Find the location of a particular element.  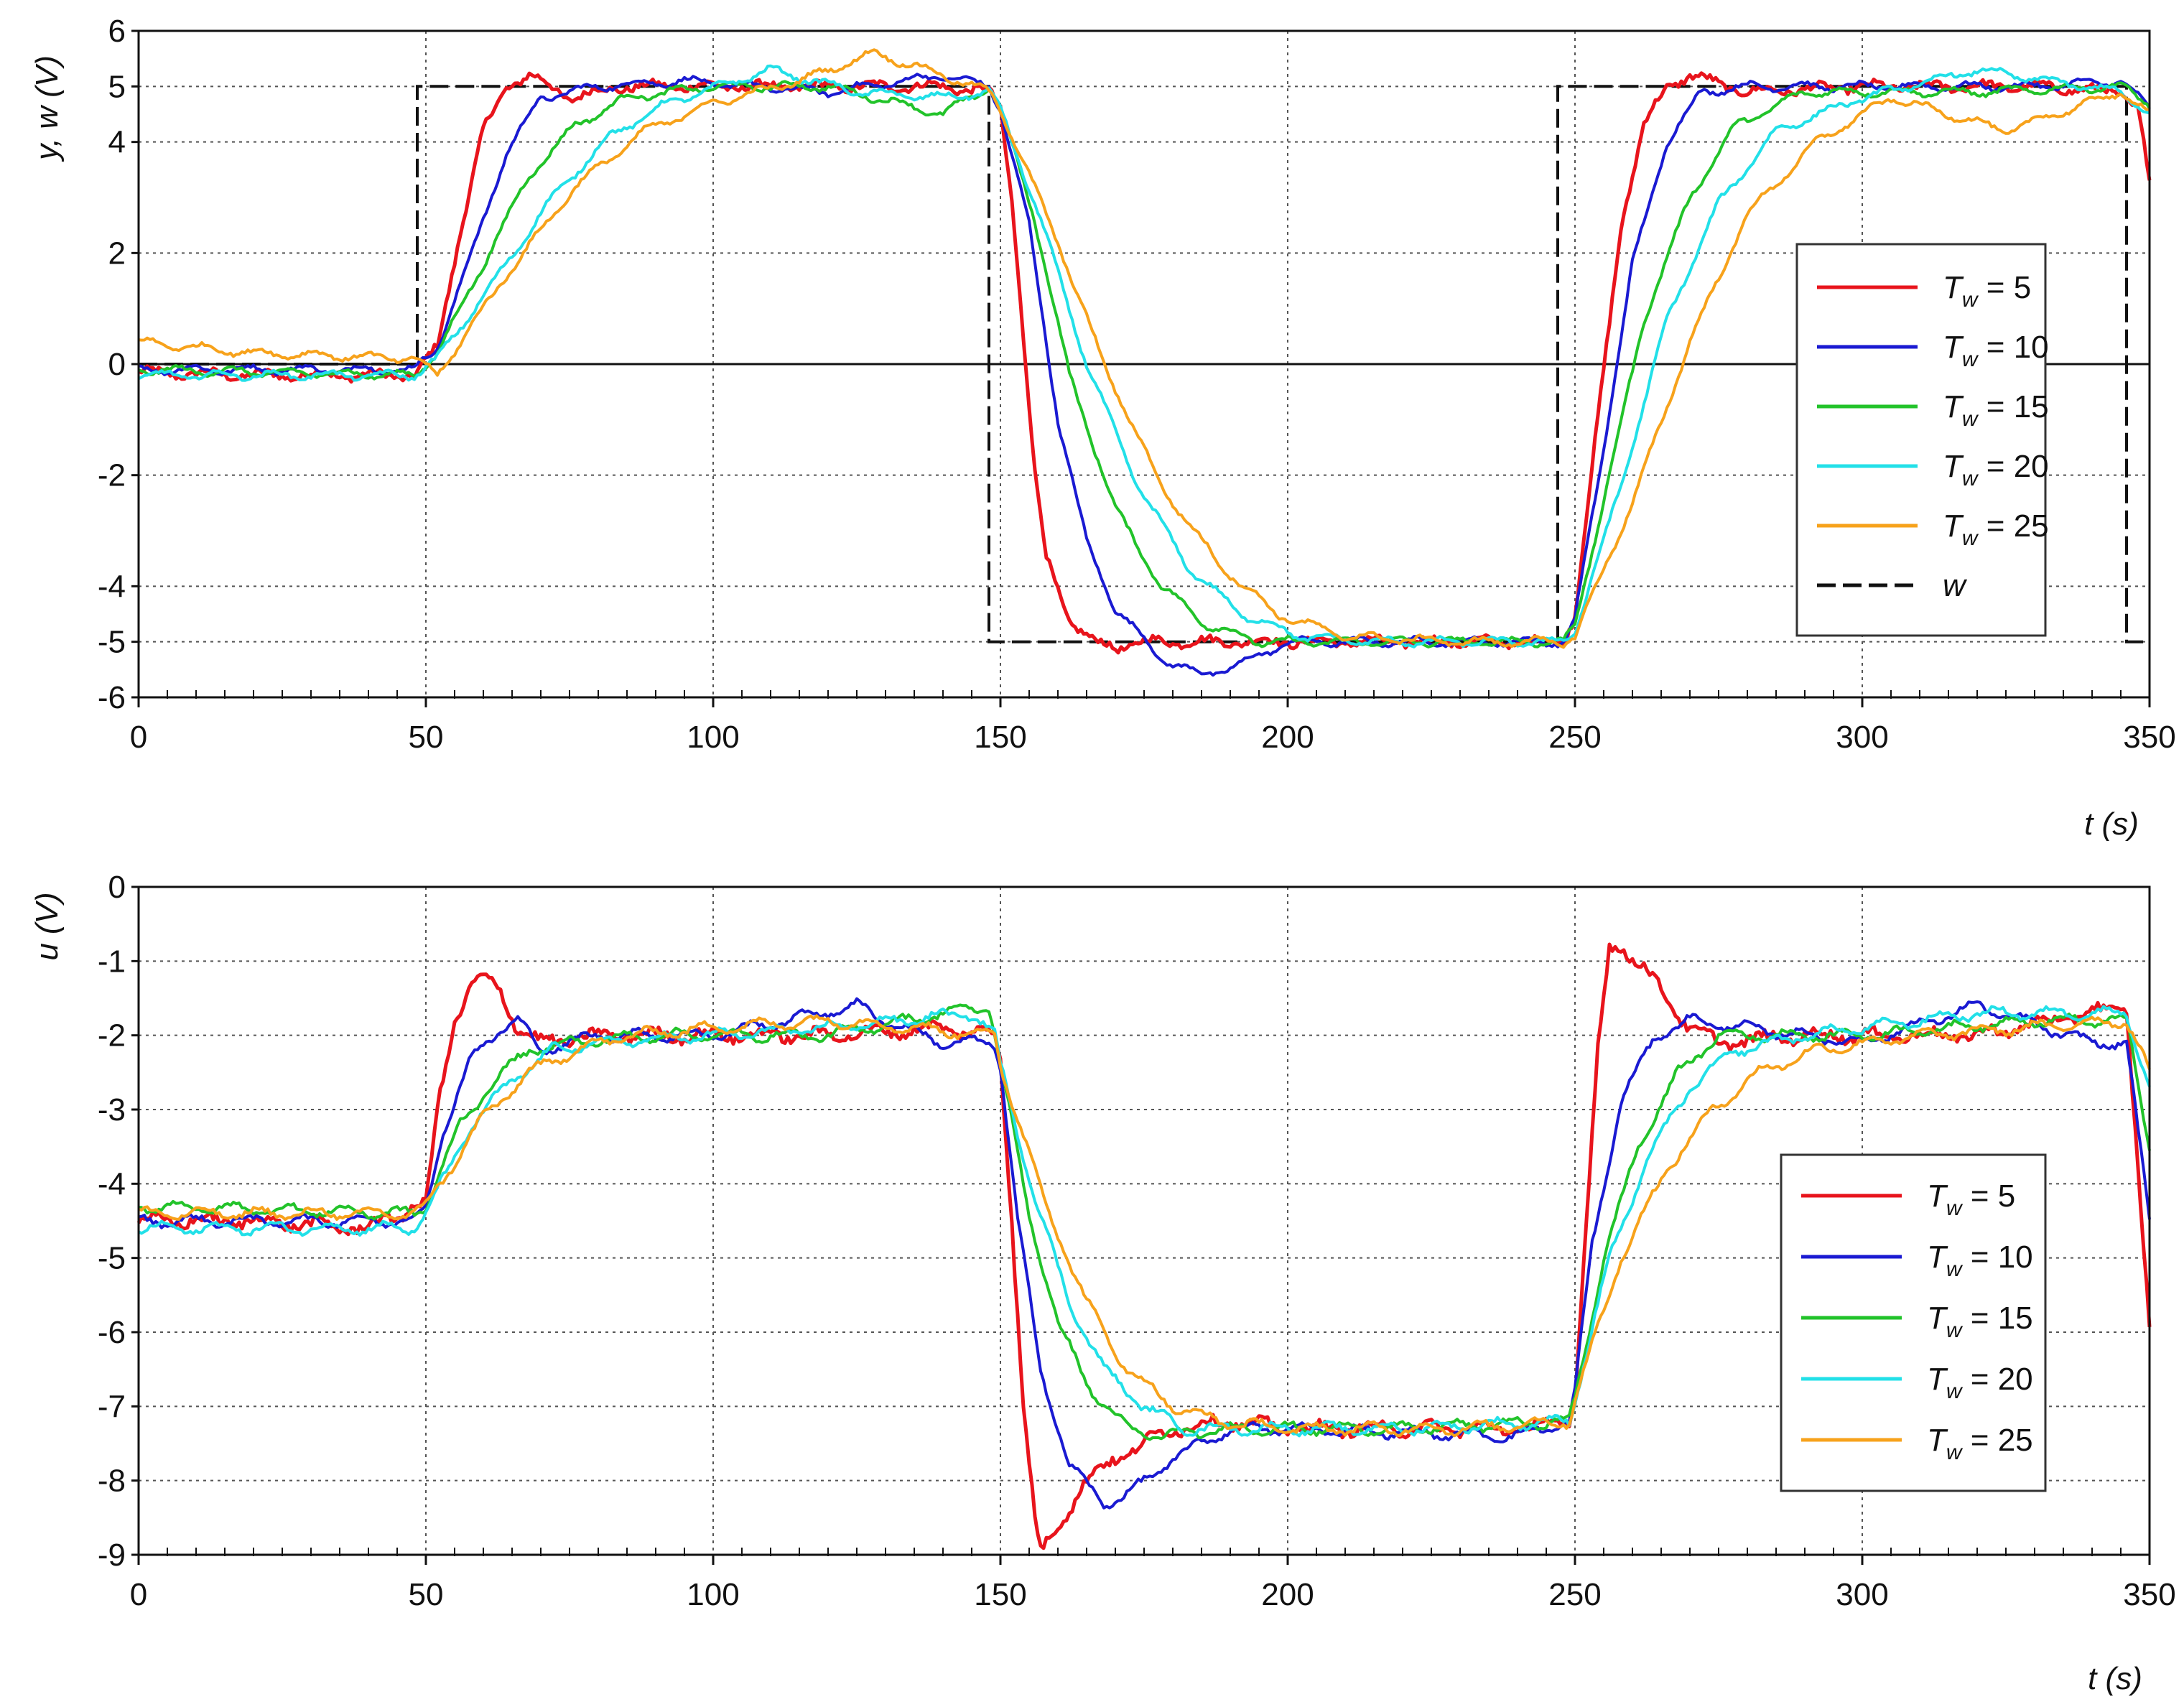

y-axis-title-top: y, w (V) is located at coordinates (47, 108).